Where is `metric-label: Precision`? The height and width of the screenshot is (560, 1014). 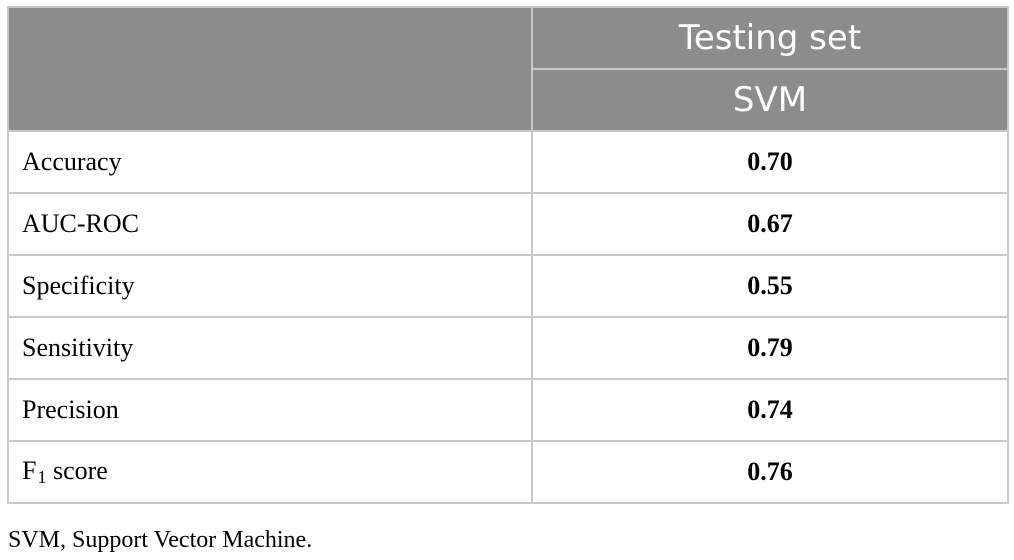
metric-label: Precision is located at coordinates (270, 410).